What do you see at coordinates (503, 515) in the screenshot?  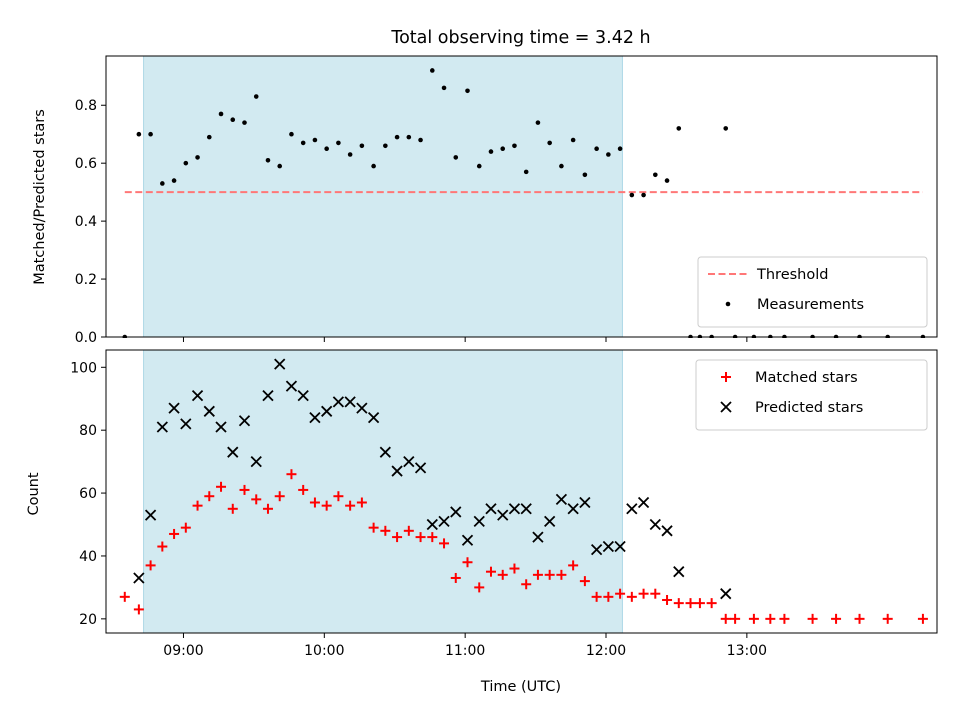 I see `bottom-series-1-point-31-b` at bounding box center [503, 515].